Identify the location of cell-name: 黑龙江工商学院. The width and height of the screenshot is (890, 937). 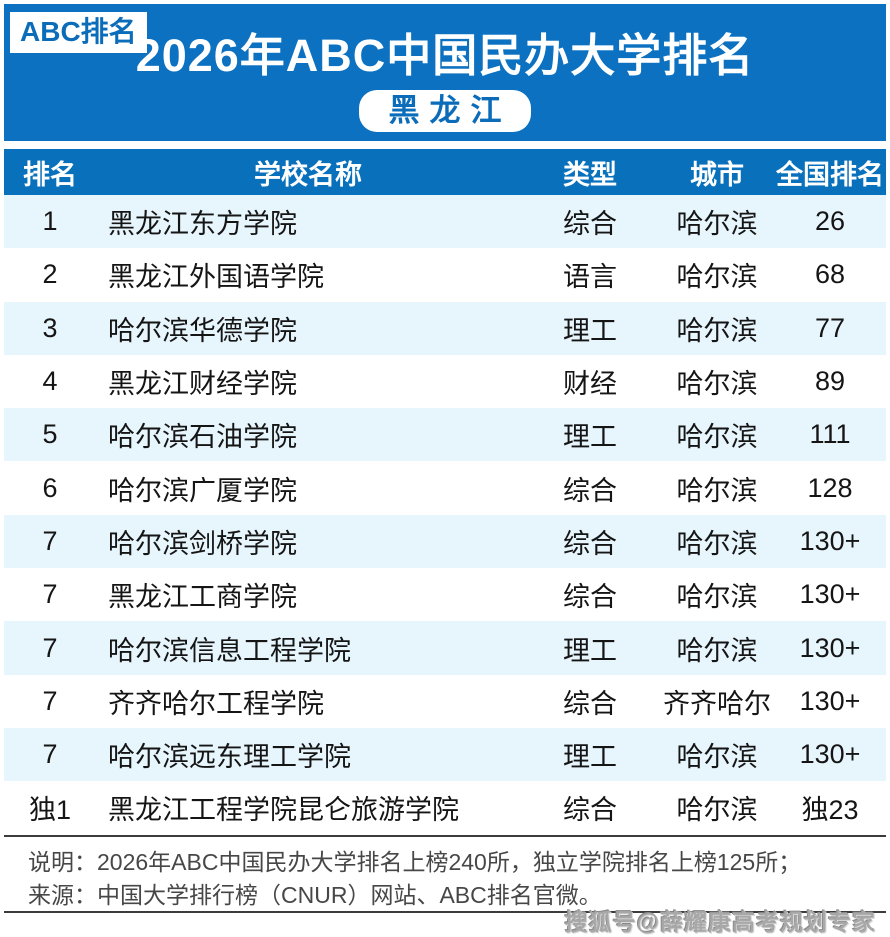
(202, 597).